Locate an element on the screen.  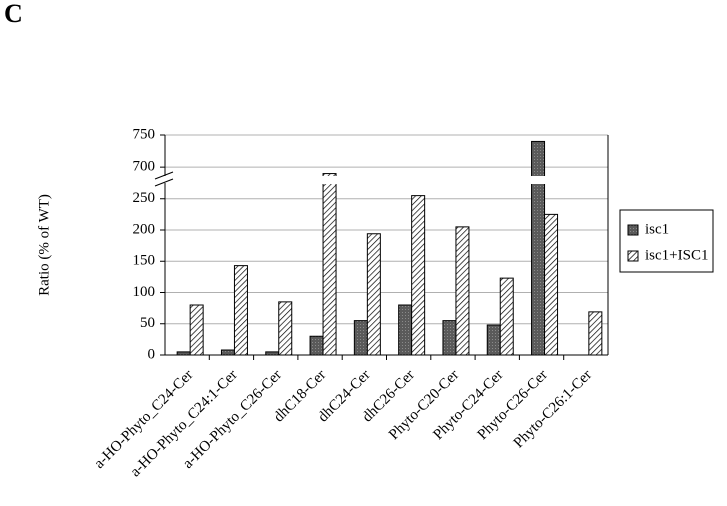
y-tick-label: 150 is located at coordinates (144, 261).